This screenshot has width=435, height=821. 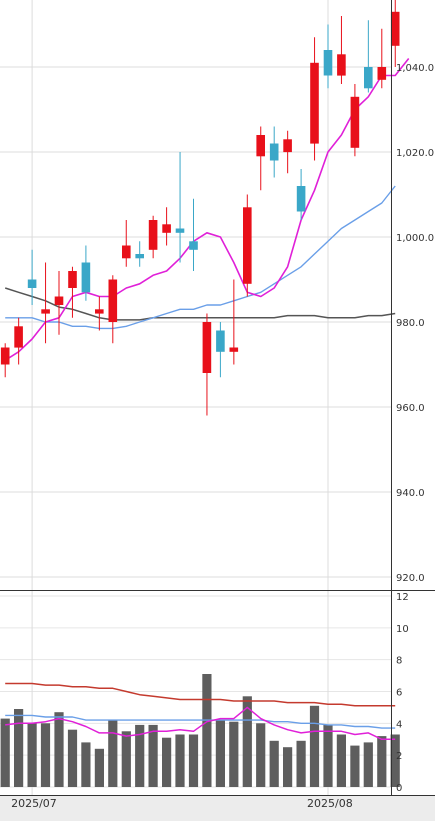 I want to click on volume-tick-label: 12, so click(x=402, y=597).